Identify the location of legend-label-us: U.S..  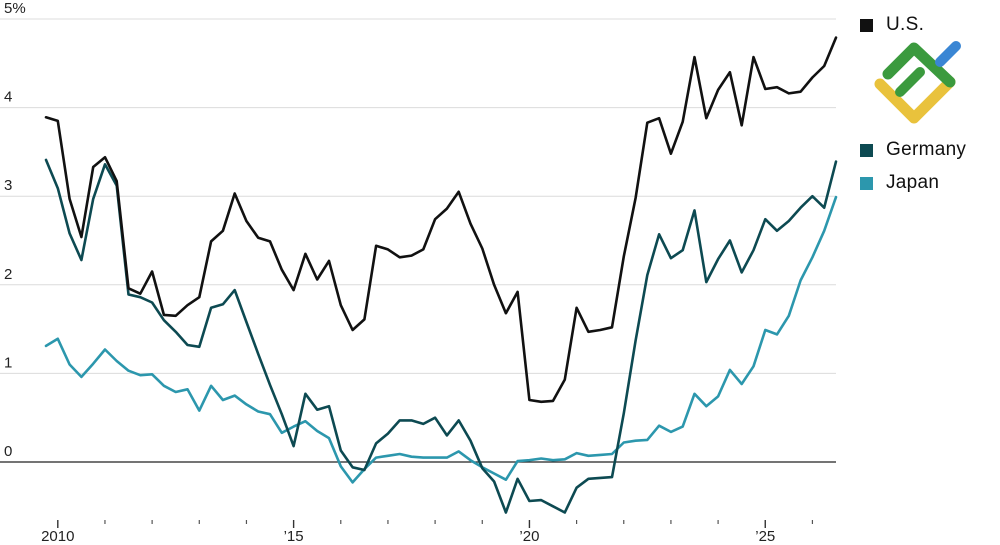
(905, 24).